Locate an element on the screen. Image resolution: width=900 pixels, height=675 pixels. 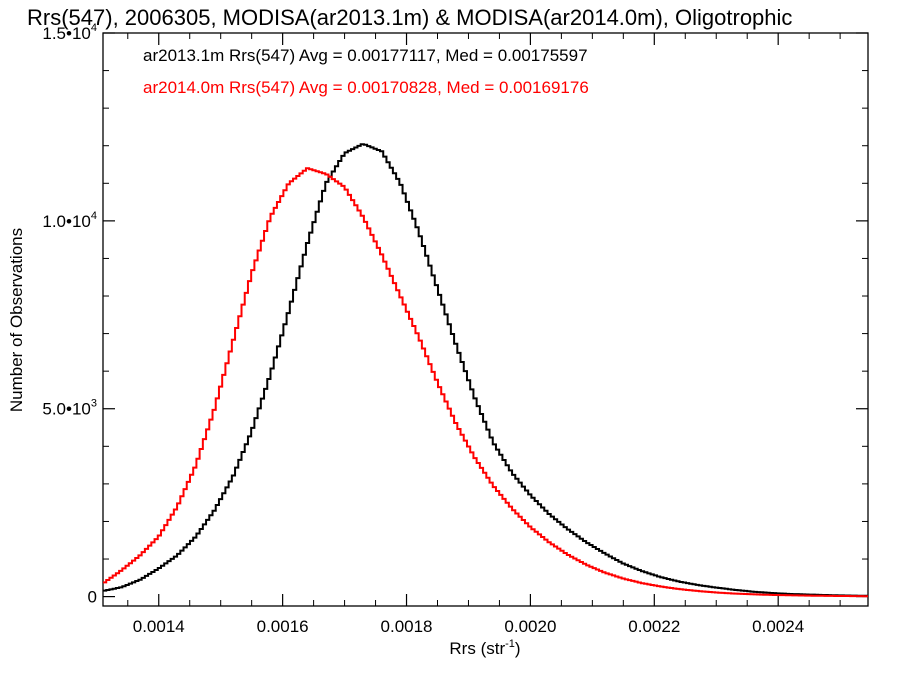
x-tick-label: 0.0014 is located at coordinates (159, 626).